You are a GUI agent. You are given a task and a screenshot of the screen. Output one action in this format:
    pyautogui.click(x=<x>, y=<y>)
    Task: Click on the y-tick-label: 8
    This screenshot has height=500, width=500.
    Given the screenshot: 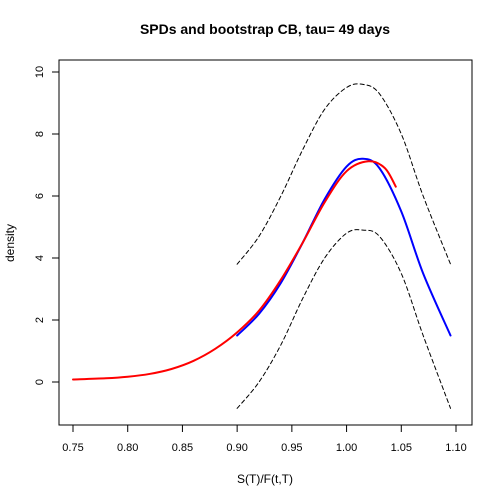 What is the action you would take?
    pyautogui.click(x=40, y=134)
    